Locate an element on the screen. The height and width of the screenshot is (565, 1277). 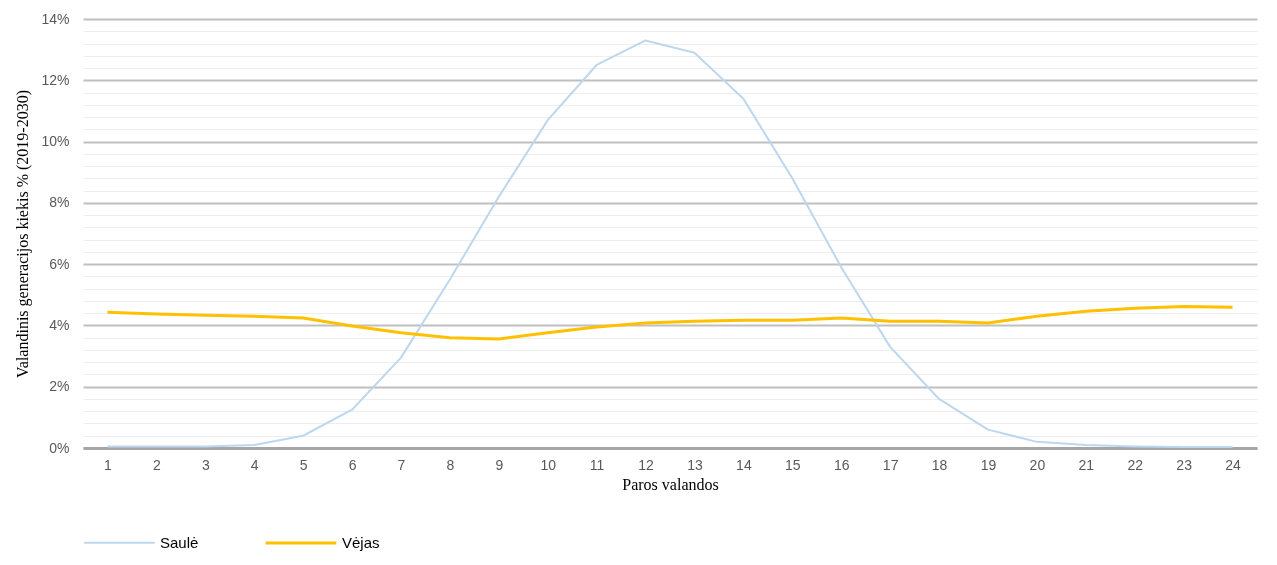
x-tick-label: 9 is located at coordinates (499, 464).